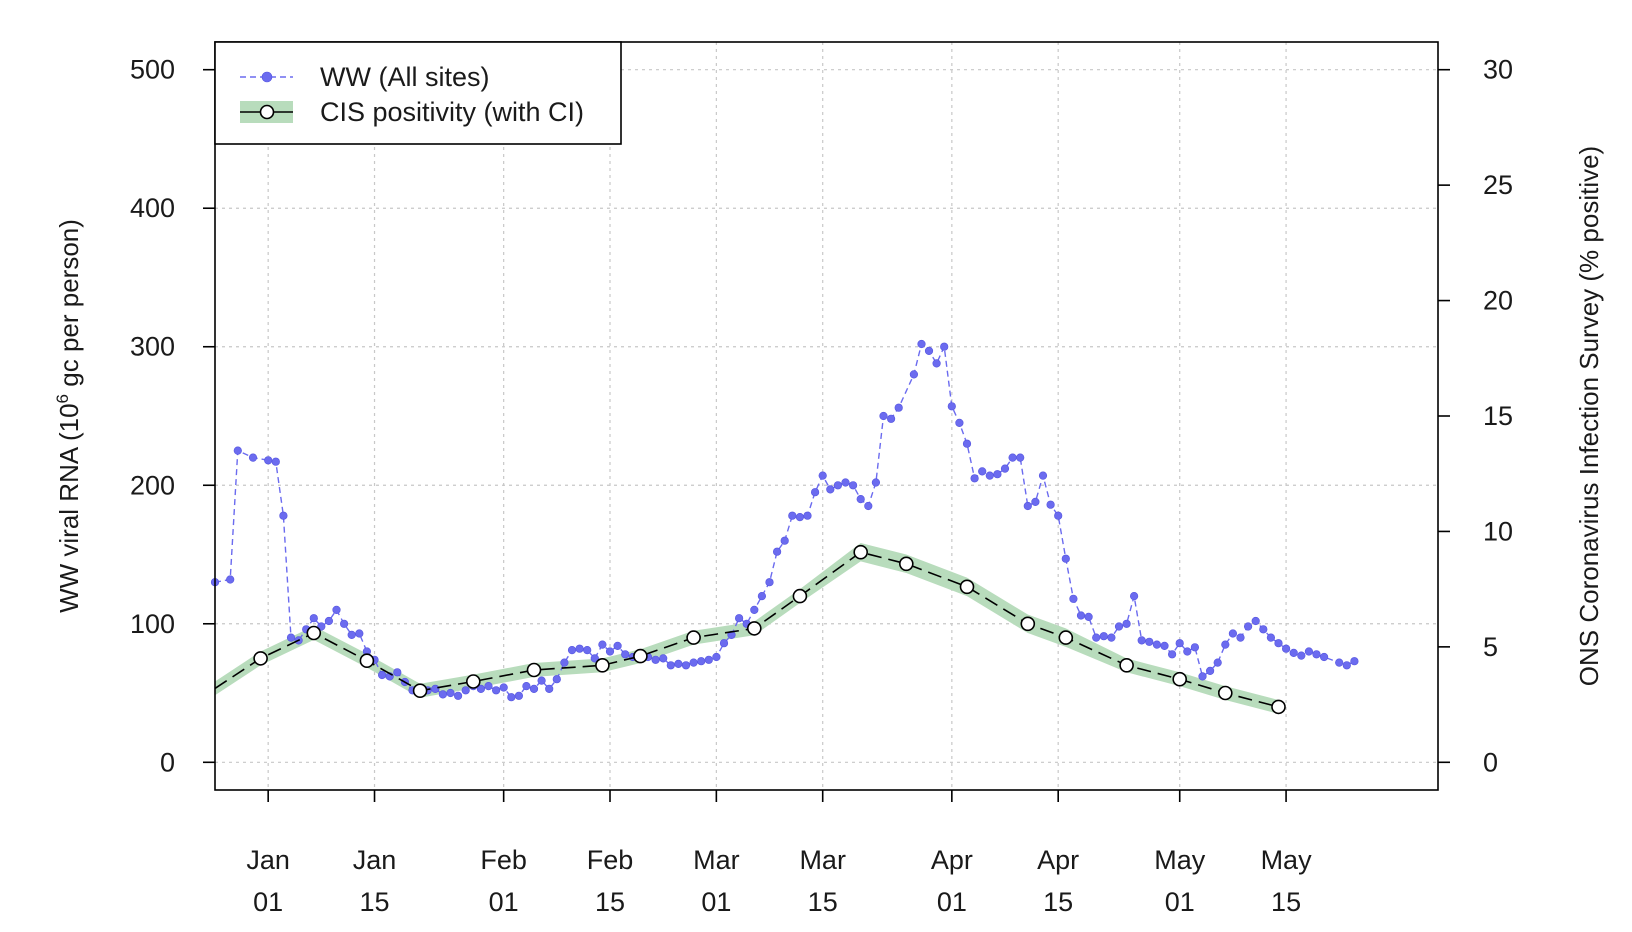 This screenshot has height=932, width=1632. Describe the element at coordinates (610, 860) in the screenshot. I see `x-tick-label-month: Feb` at that location.